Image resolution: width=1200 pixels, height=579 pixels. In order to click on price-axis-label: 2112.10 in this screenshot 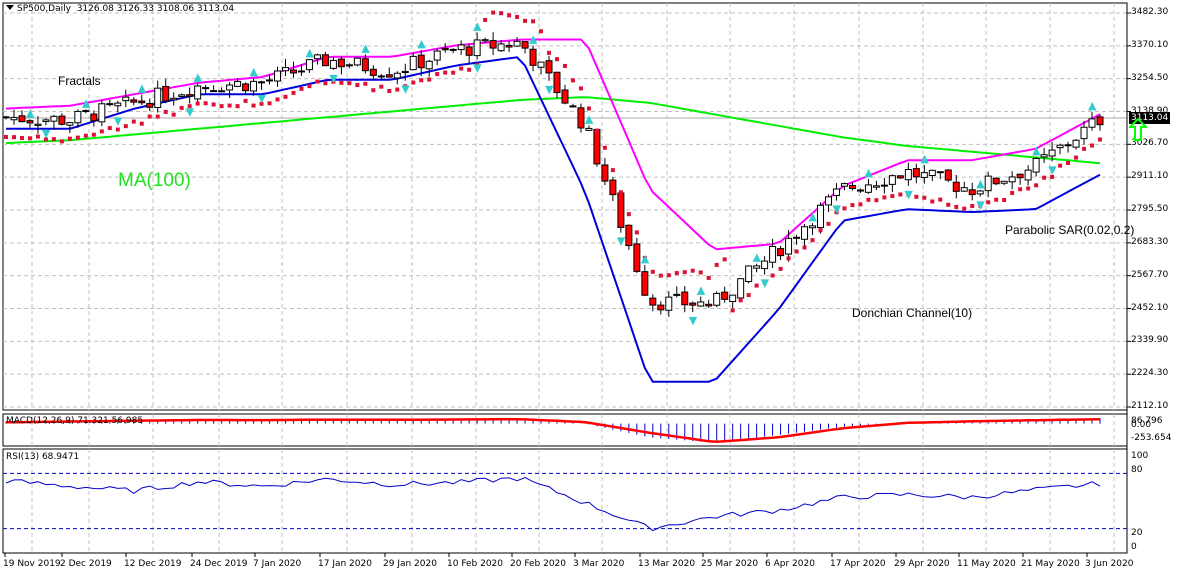, I will do `click(1150, 406)`.